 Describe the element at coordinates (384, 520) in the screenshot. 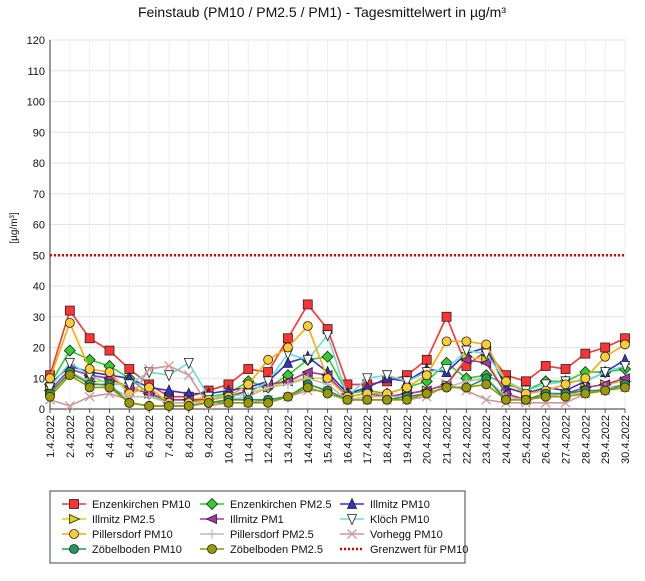

I see `legend-item: Klöch PM10` at that location.